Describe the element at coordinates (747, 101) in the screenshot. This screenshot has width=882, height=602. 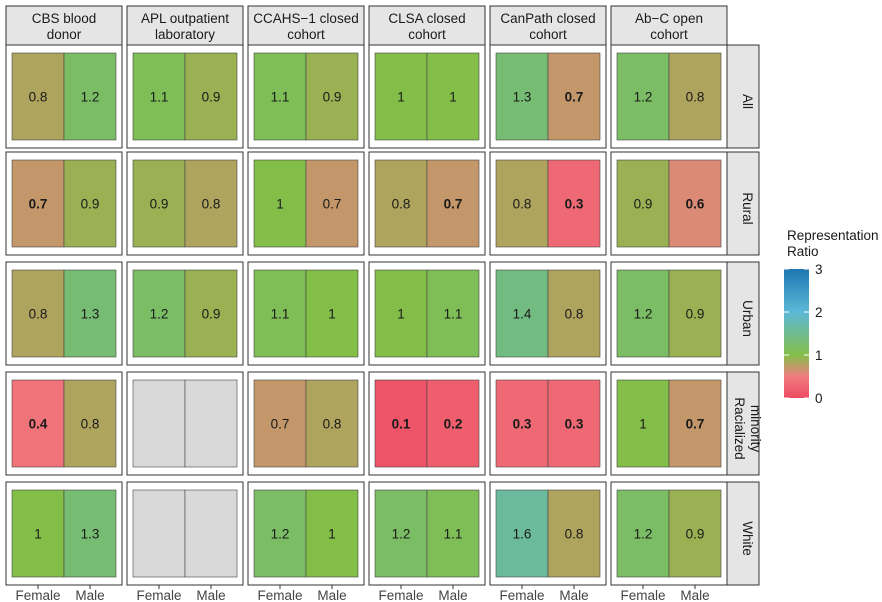
I see `row-strip-label: All` at that location.